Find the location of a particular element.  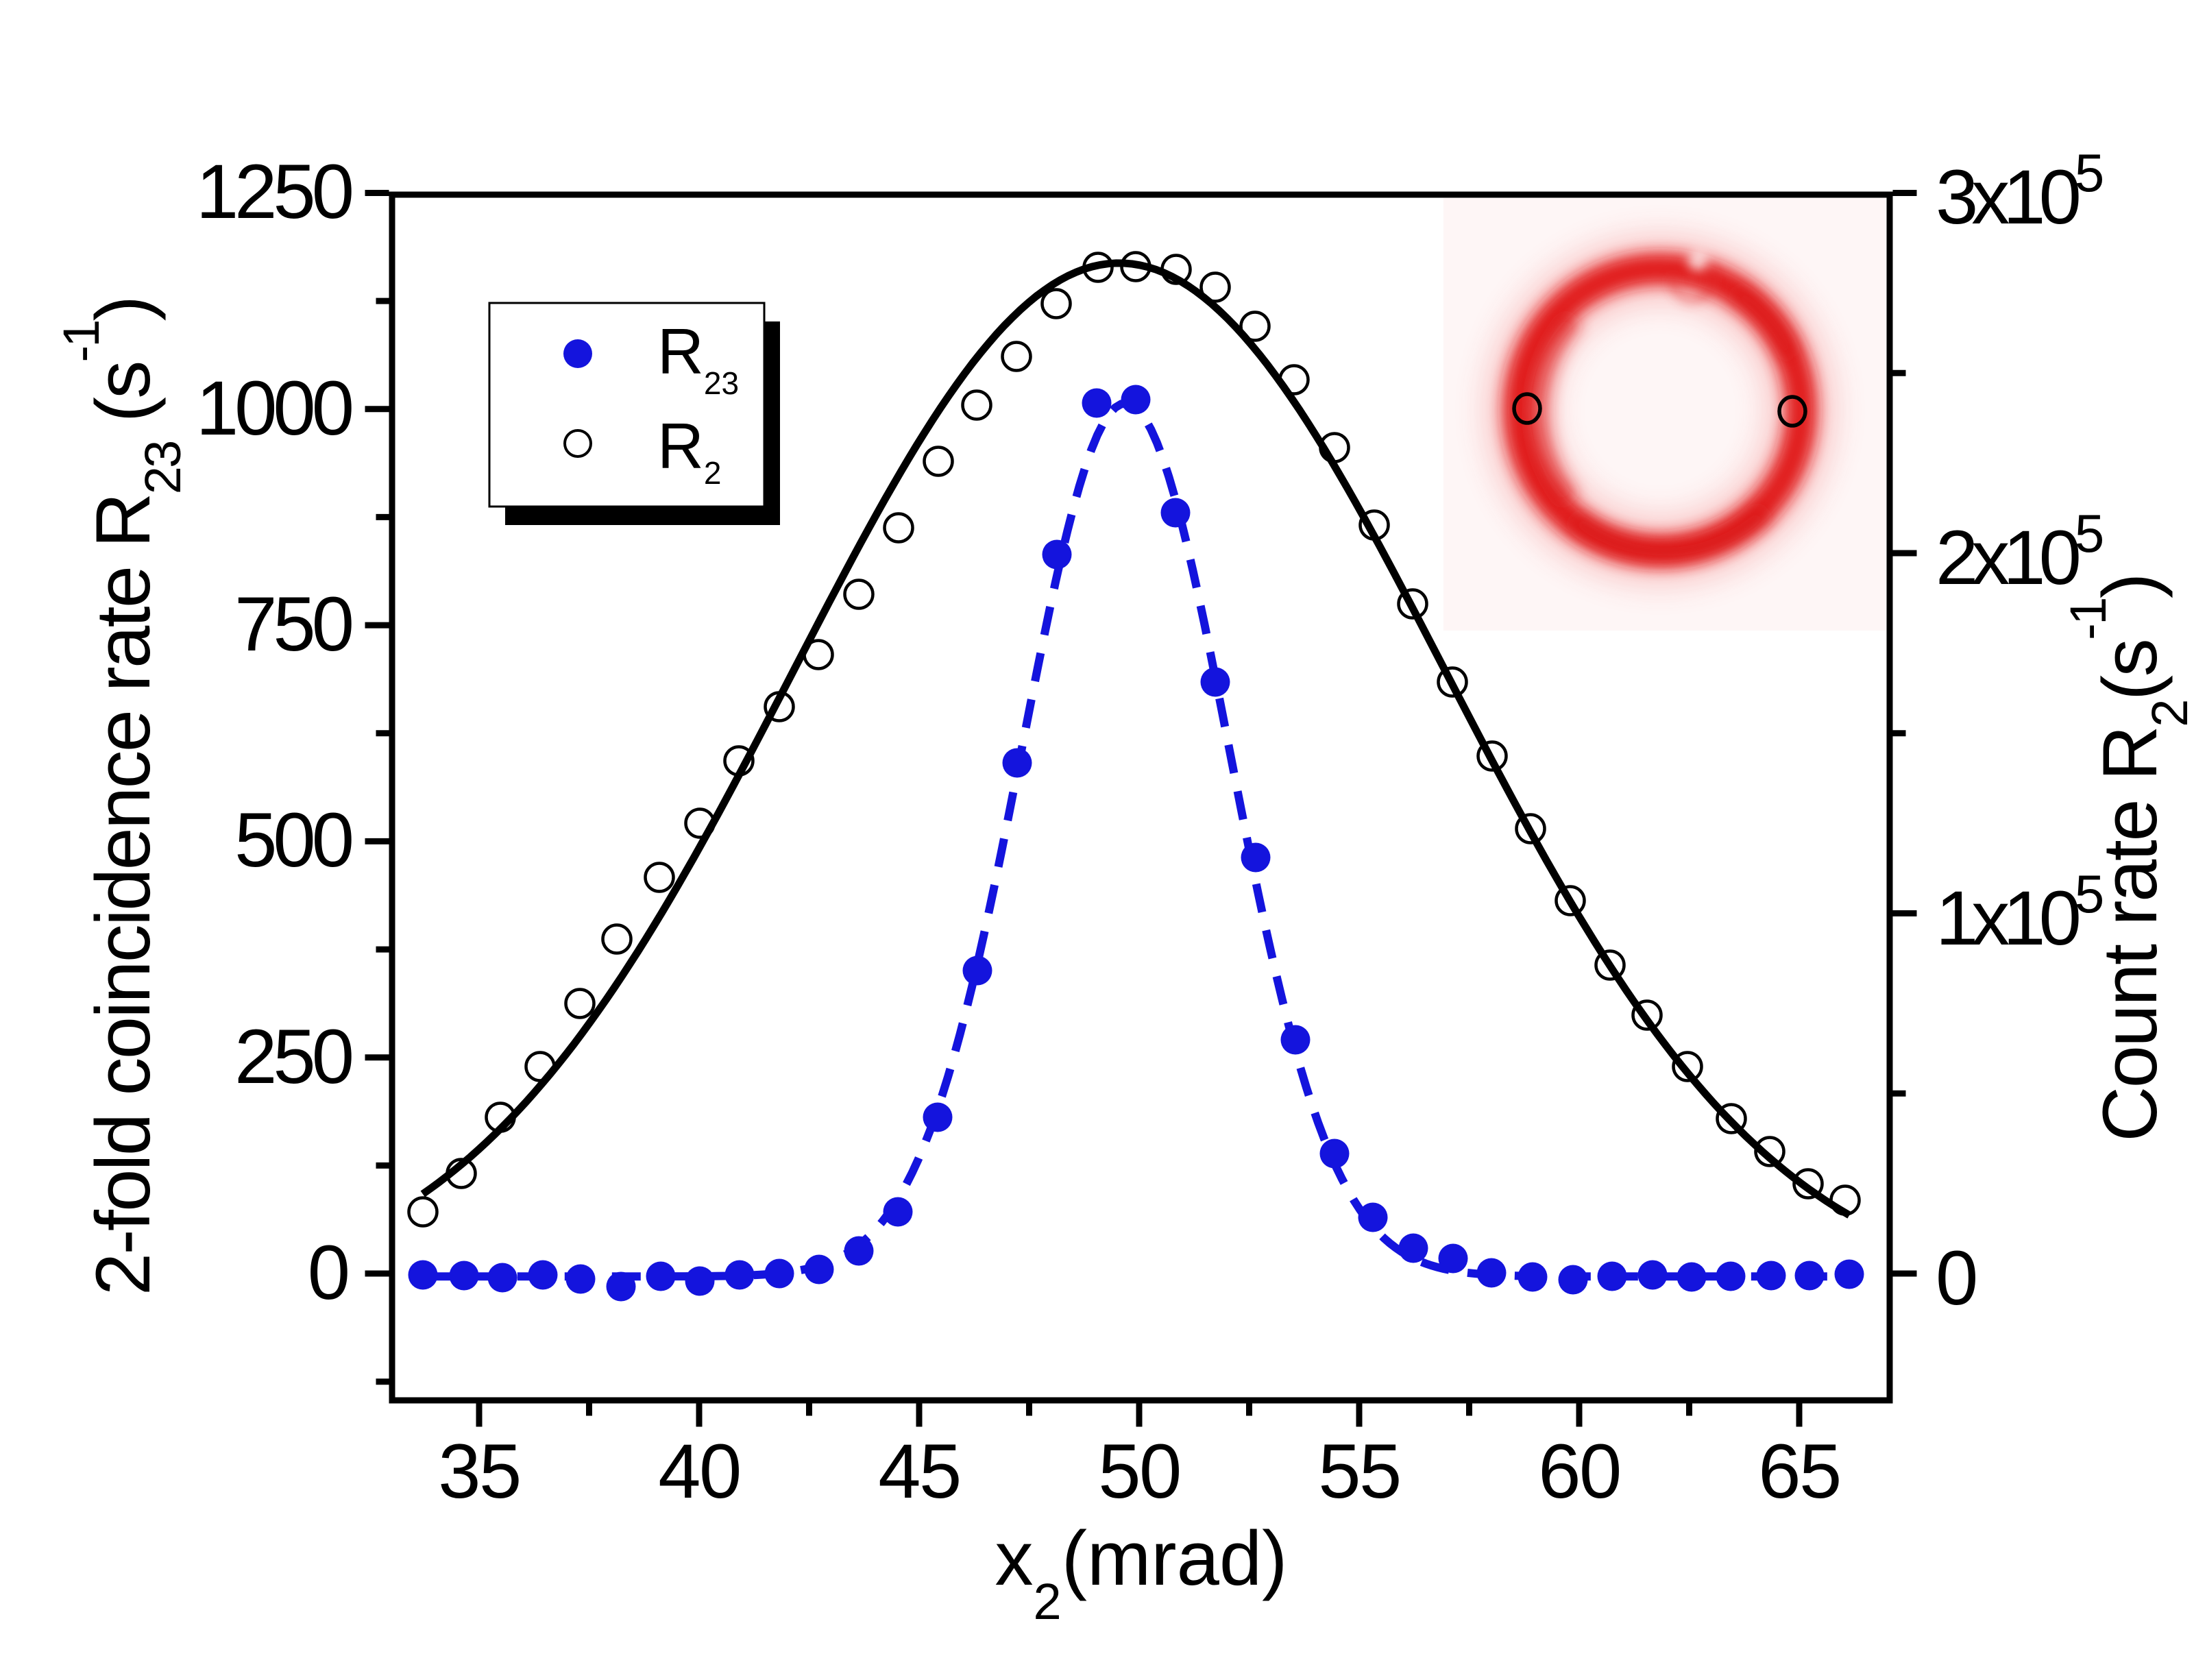

svg-text: 250 is located at coordinates (293, 1056).